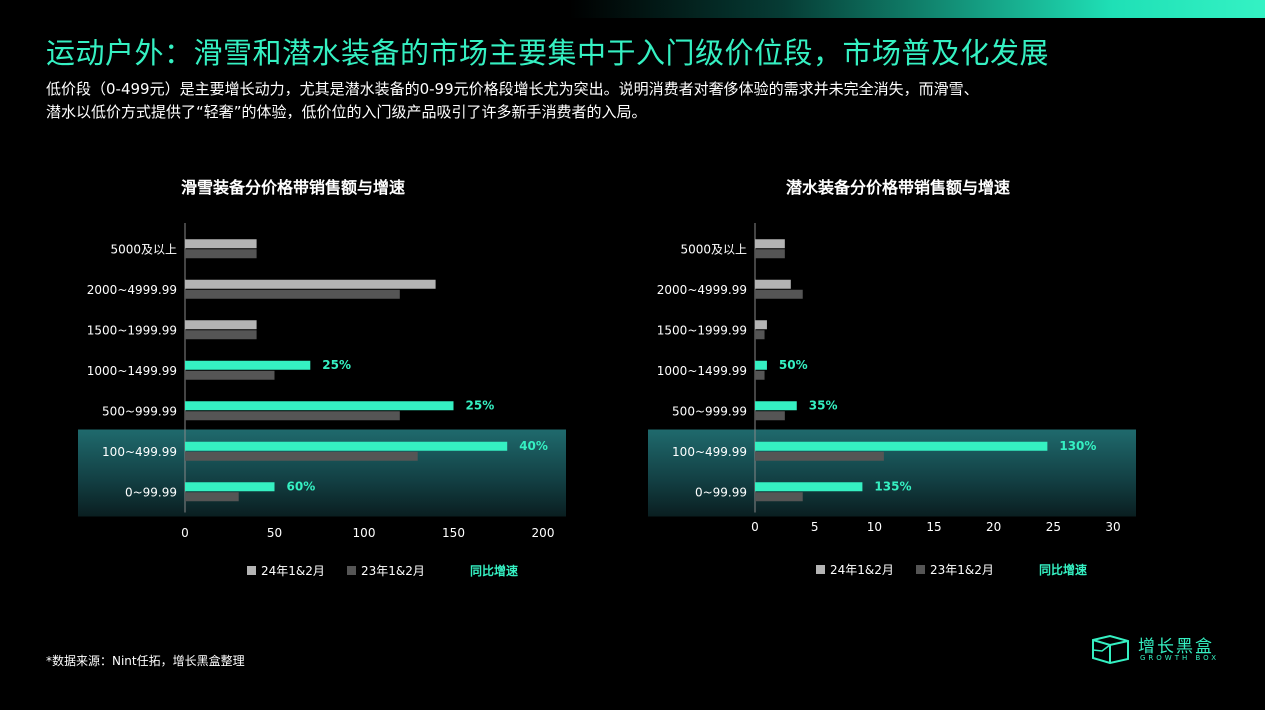 This screenshot has height=710, width=1265. I want to click on box-logo-icon, so click(1110, 649).